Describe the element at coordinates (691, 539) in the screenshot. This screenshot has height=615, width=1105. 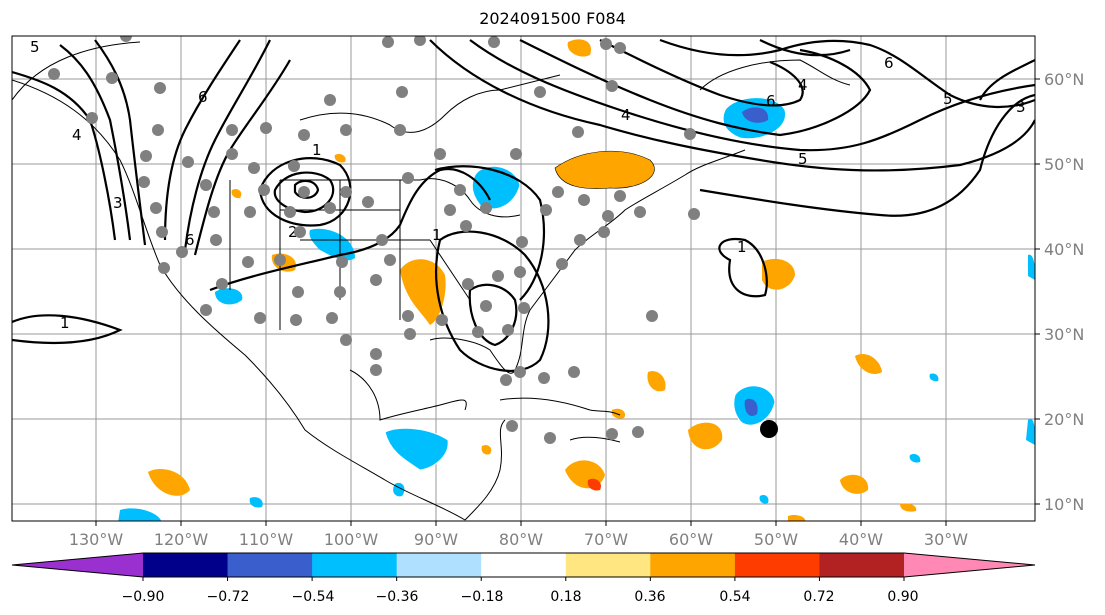
I see `lon-label: 60°W` at that location.